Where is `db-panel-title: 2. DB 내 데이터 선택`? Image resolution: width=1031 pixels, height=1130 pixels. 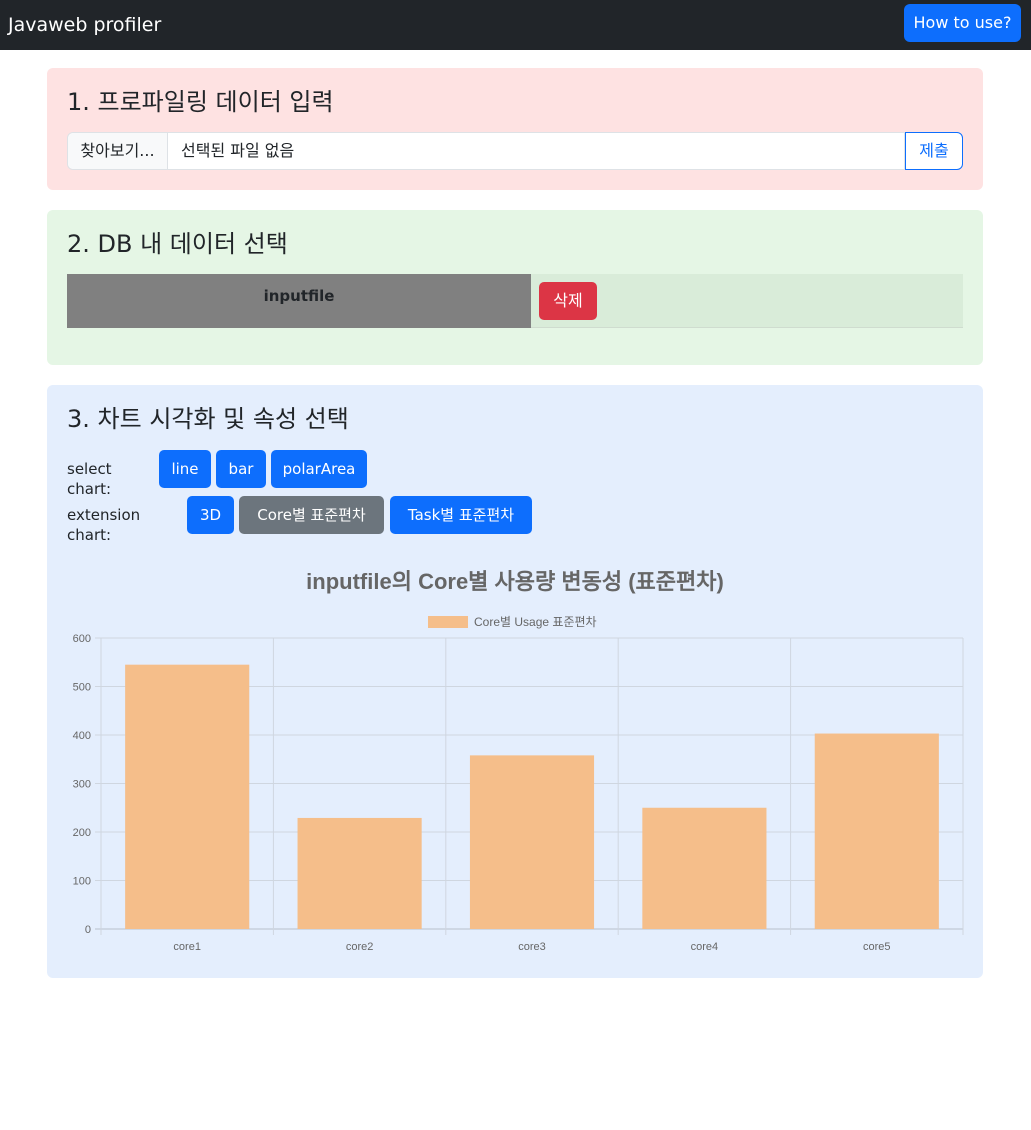
db-panel-title: 2. DB 내 데이터 선택 is located at coordinates (177, 244).